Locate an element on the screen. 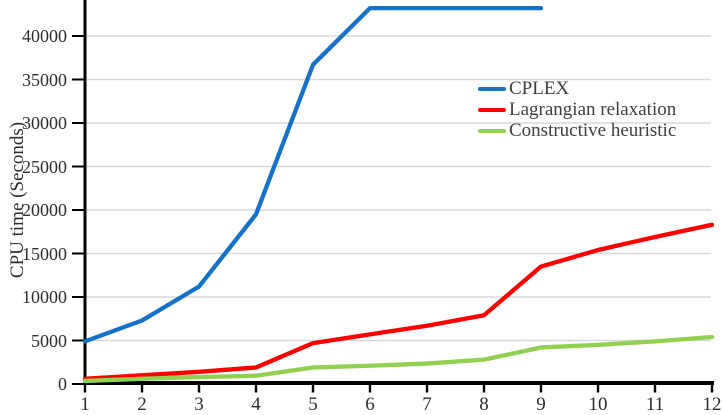  legend-swatch-cplex is located at coordinates (492, 88).